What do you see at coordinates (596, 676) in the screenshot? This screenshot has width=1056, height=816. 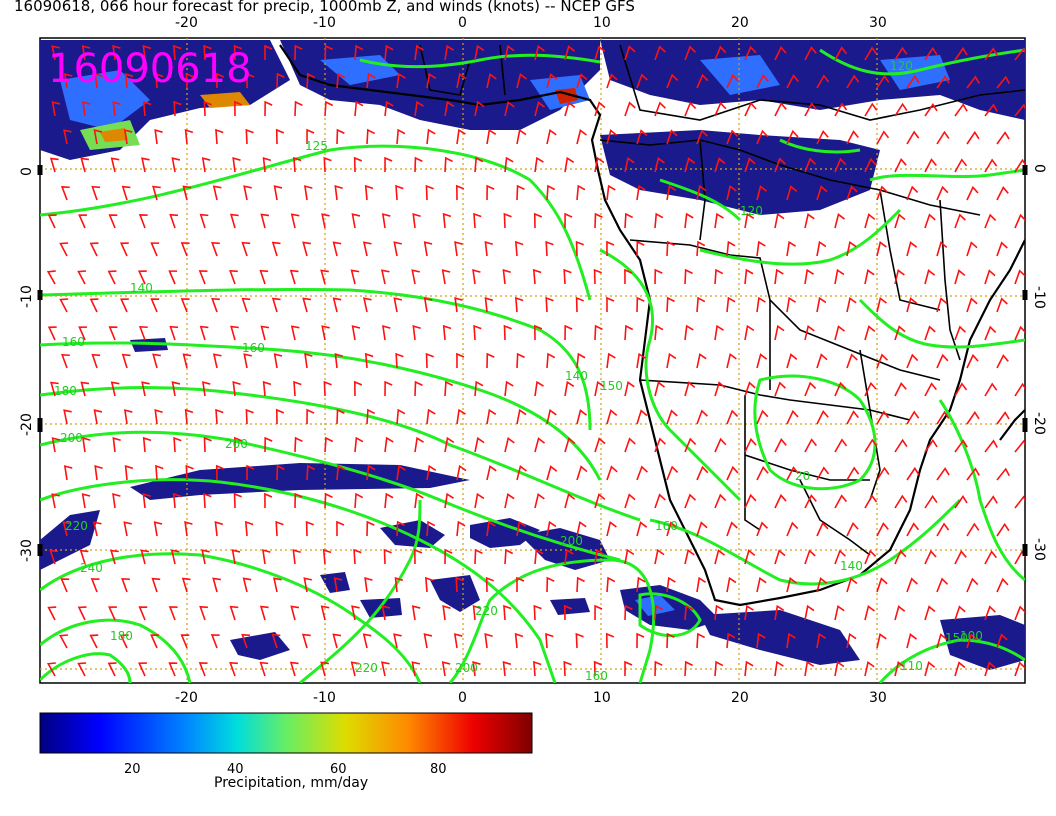 I see `contour-label: 160` at bounding box center [596, 676].